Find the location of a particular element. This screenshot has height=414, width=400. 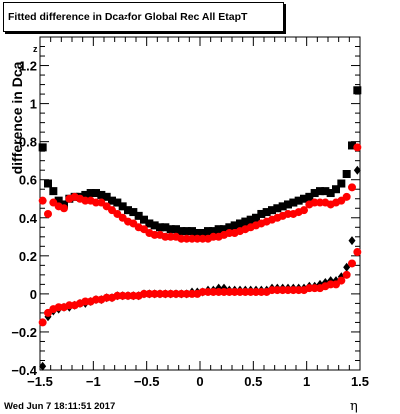

x-tick-label: 0 is located at coordinates (199, 381).